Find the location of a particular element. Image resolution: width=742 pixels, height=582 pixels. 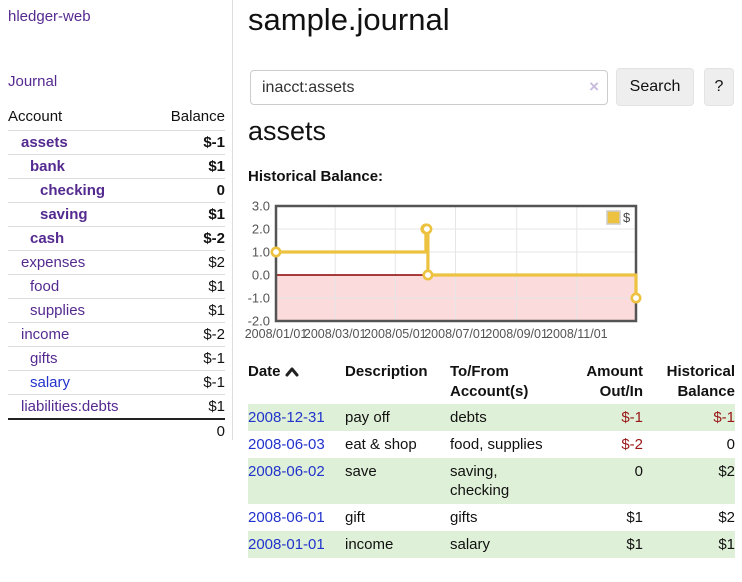

y-axis-tick-label: 0.0 is located at coordinates (261, 275).